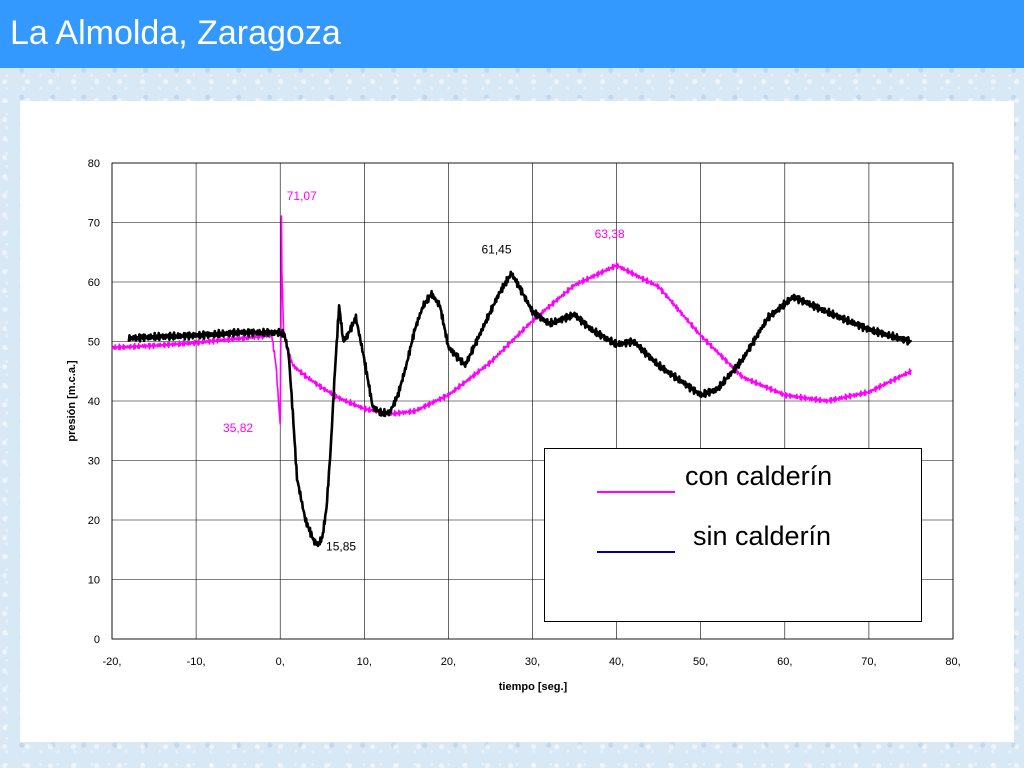  What do you see at coordinates (175, 33) in the screenshot?
I see `slide-title: La Almolda, Zaragoza` at bounding box center [175, 33].